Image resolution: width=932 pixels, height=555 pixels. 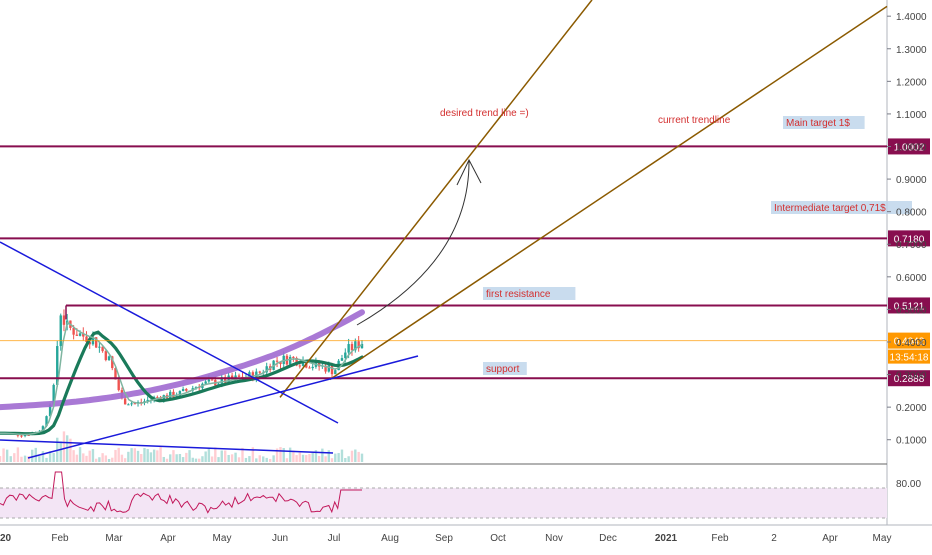 What do you see at coordinates (168, 538) in the screenshot?
I see `time-tick-label: Apr` at bounding box center [168, 538].